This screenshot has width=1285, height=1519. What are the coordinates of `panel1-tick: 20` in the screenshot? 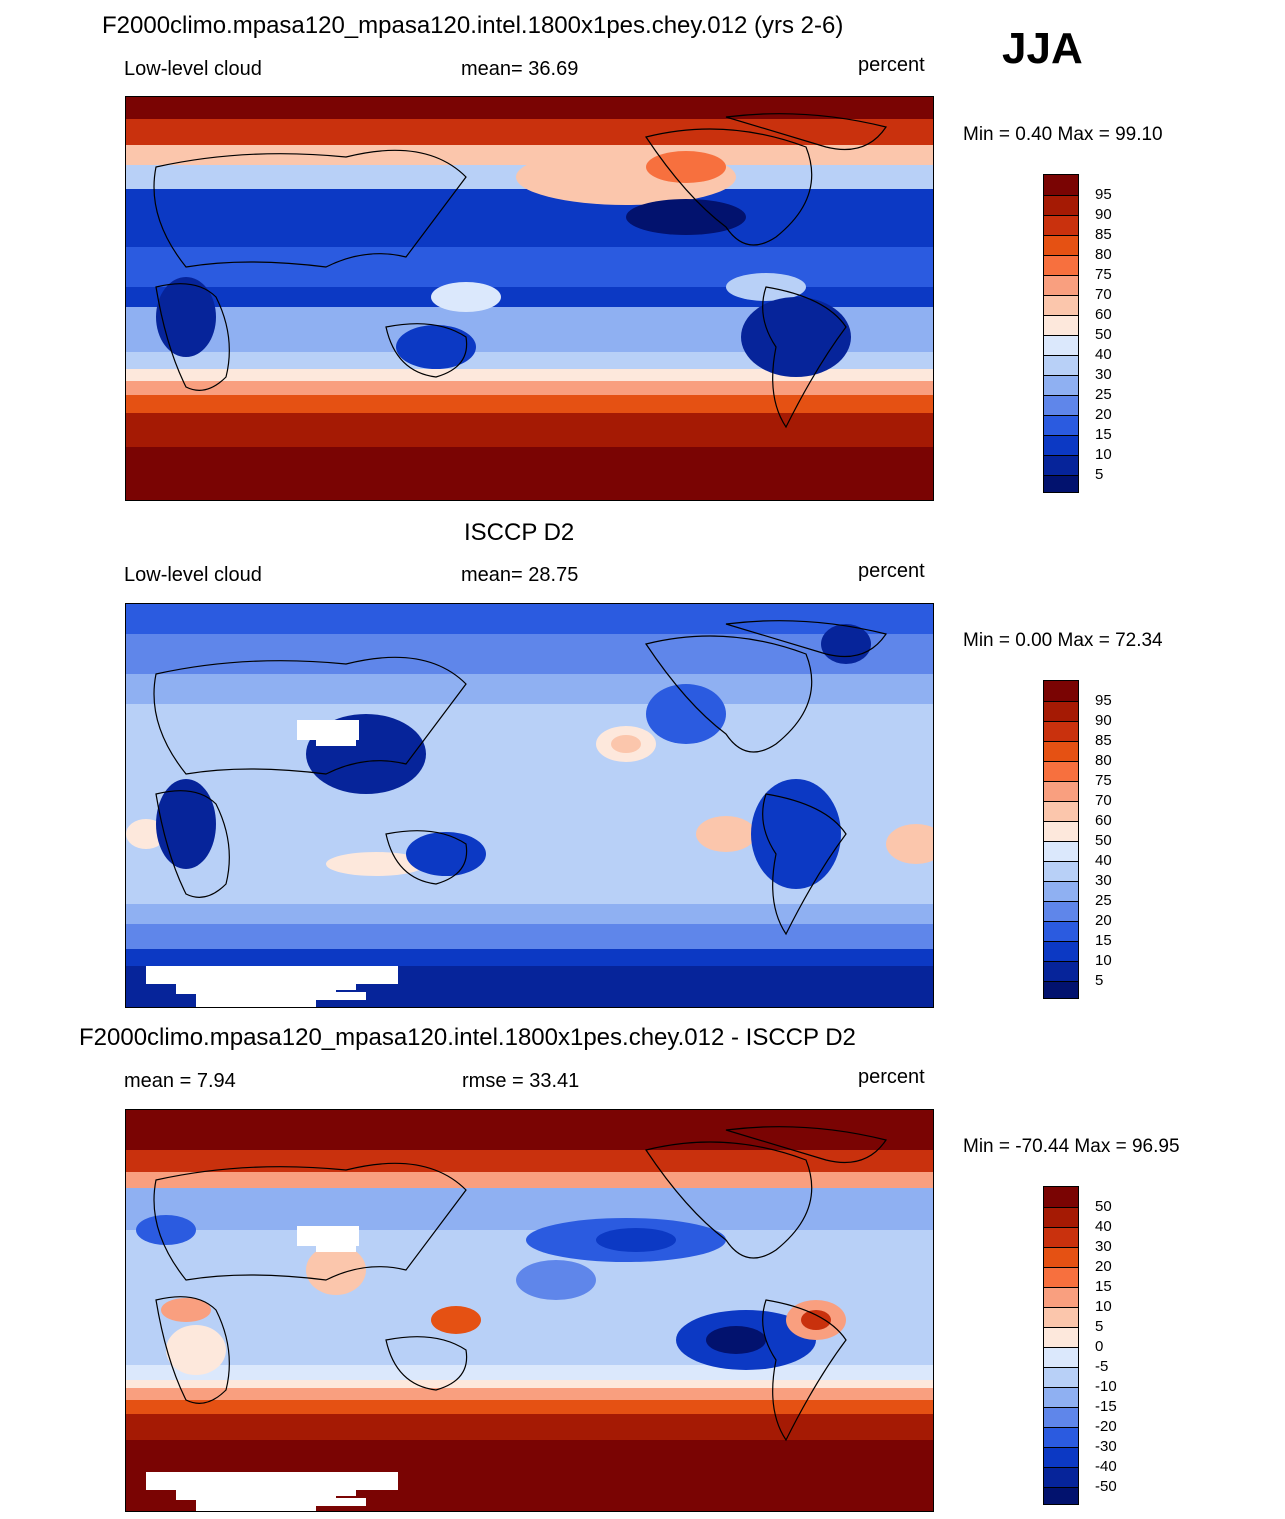 It's located at (1103, 414).